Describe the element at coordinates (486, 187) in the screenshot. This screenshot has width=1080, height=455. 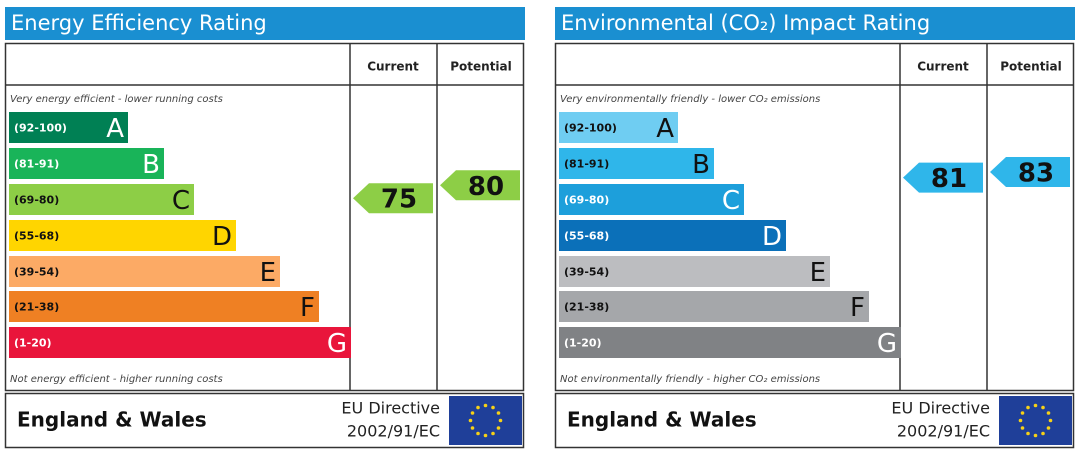
I see `rating-value: 80` at that location.